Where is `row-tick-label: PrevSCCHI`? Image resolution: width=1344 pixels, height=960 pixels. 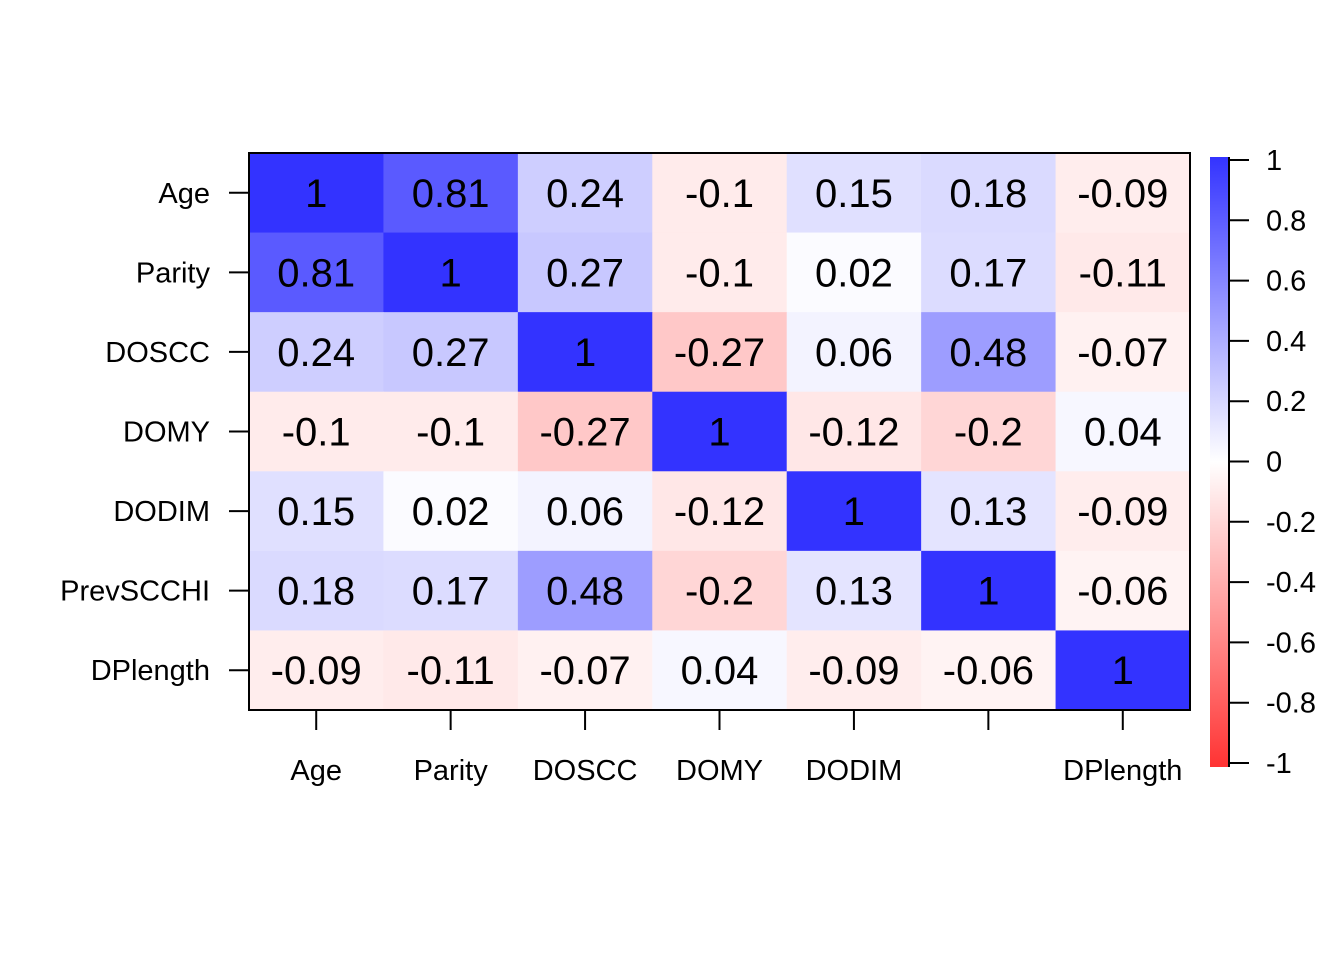
row-tick-label: PrevSCCHI is located at coordinates (135, 592).